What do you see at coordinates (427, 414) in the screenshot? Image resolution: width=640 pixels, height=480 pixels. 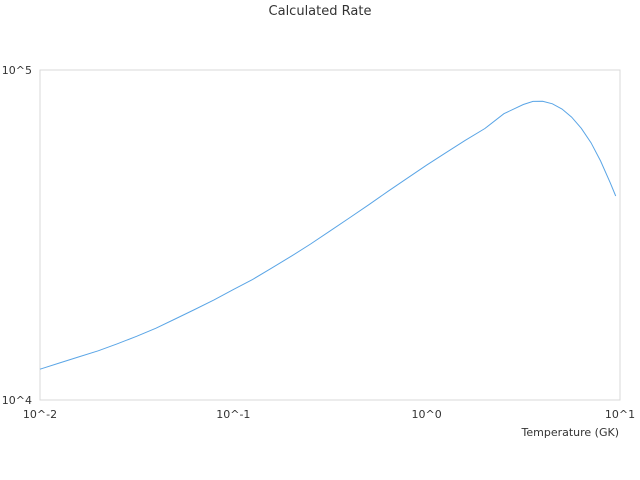 I see `x-tick-label: 10^0` at bounding box center [427, 414].